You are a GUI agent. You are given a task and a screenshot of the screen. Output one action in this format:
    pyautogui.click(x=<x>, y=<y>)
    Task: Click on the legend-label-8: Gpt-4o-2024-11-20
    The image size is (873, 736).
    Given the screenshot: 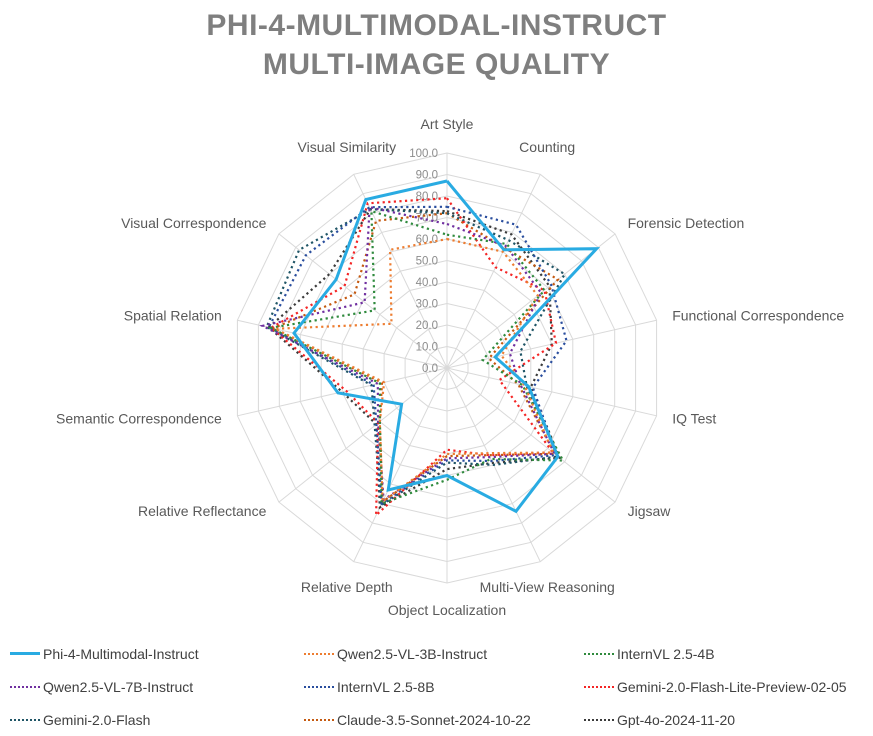 What is the action you would take?
    pyautogui.click(x=676, y=719)
    